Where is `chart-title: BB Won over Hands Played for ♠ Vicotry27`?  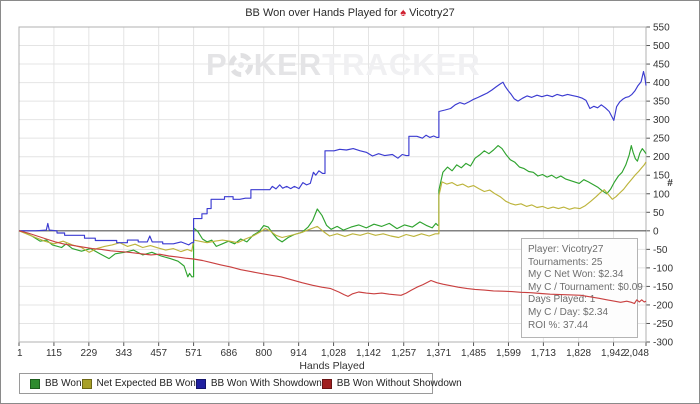 chart-title: BB Won over Hands Played for ♠ Vicotry27 is located at coordinates (350, 13).